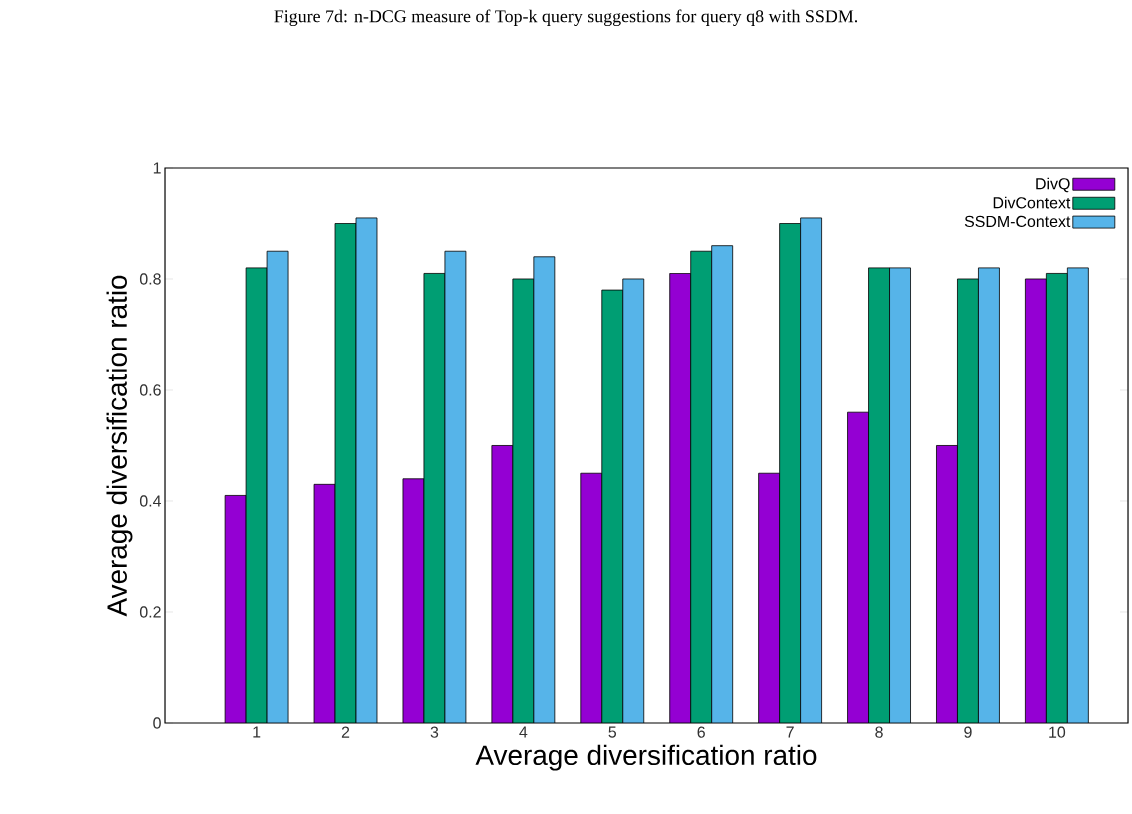 This screenshot has width=1132, height=814. I want to click on x-tick-label: 1, so click(257, 732).